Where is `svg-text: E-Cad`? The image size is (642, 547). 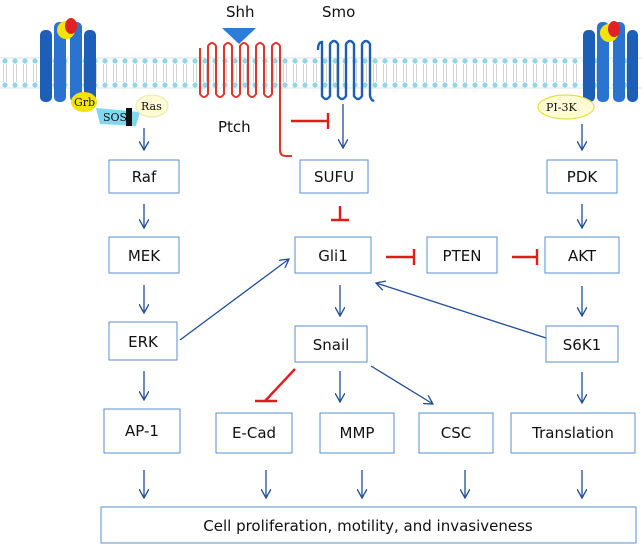
svg-text: E-Cad is located at coordinates (254, 433).